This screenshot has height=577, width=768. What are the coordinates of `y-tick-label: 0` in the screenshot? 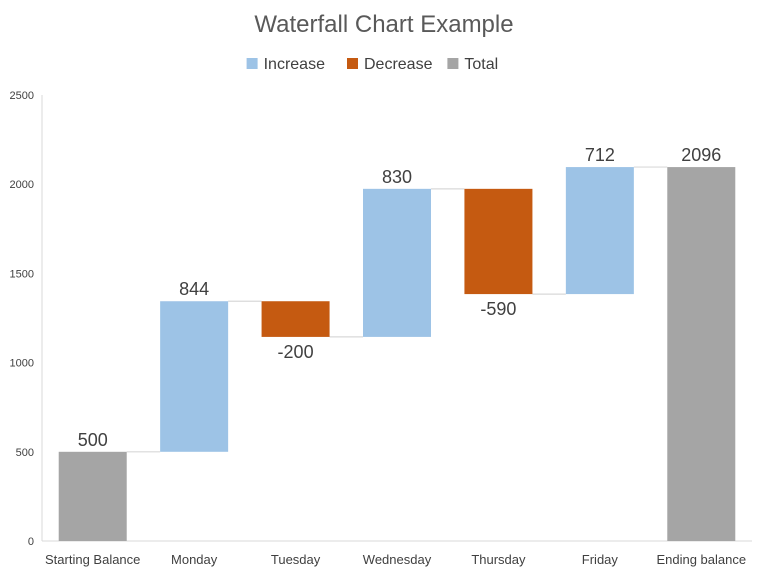 It's located at (31, 542).